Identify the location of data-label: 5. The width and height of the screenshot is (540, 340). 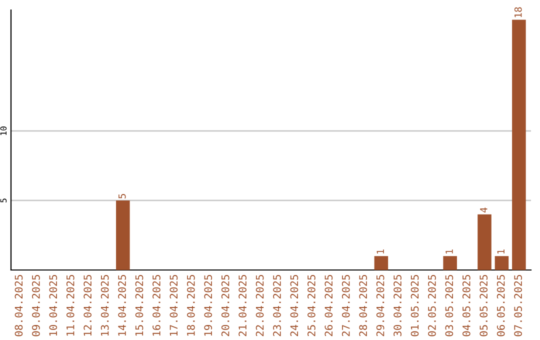
(122, 196).